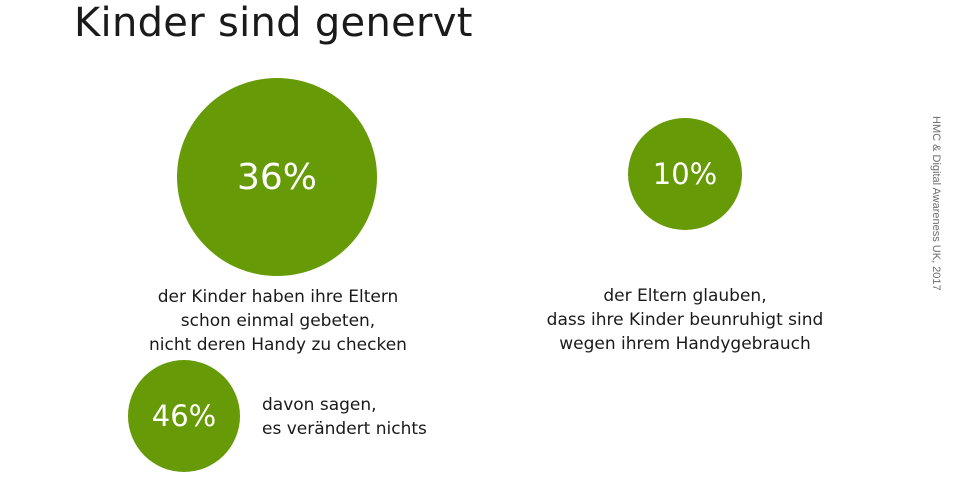 This screenshot has width=960, height=477. I want to click on caption-line: dass ihre Kinder beunruhigt sind, so click(685, 320).